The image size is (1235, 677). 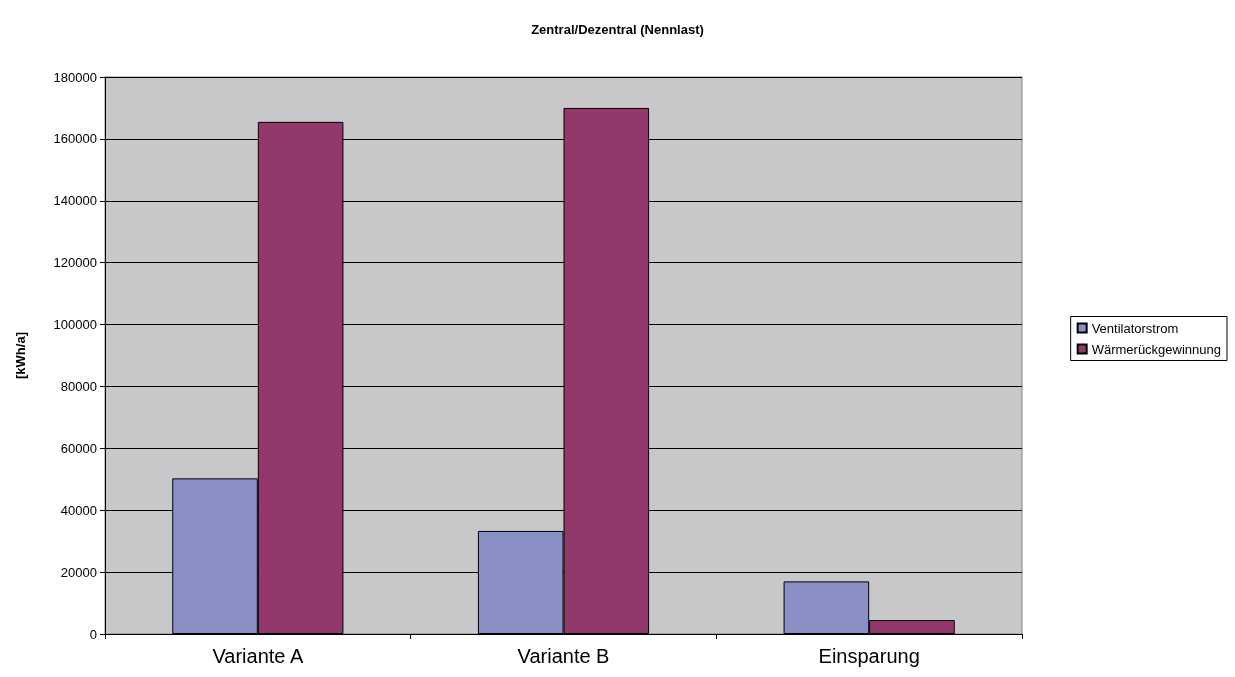 What do you see at coordinates (75, 139) in the screenshot?
I see `y-tick-label: 160000` at bounding box center [75, 139].